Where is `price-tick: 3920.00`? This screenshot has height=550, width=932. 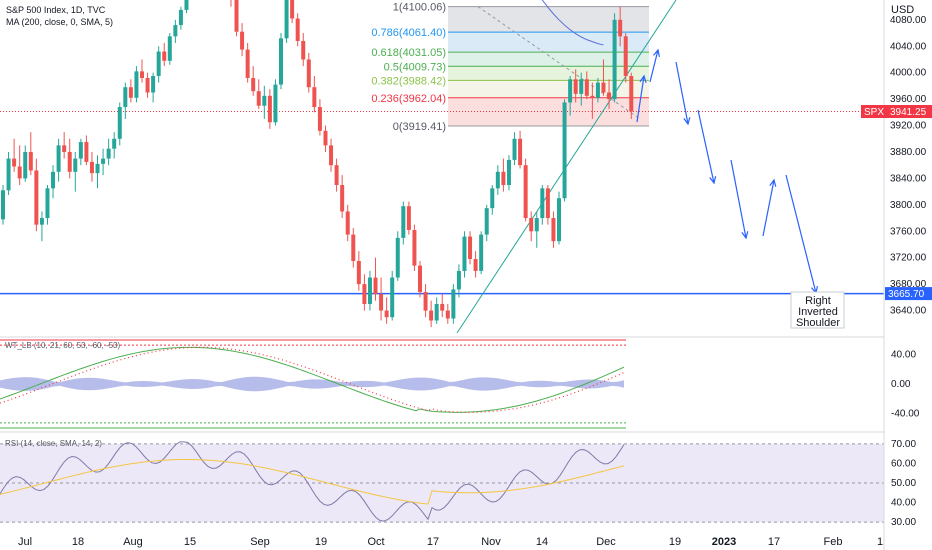
price-tick: 3920.00 is located at coordinates (908, 126).